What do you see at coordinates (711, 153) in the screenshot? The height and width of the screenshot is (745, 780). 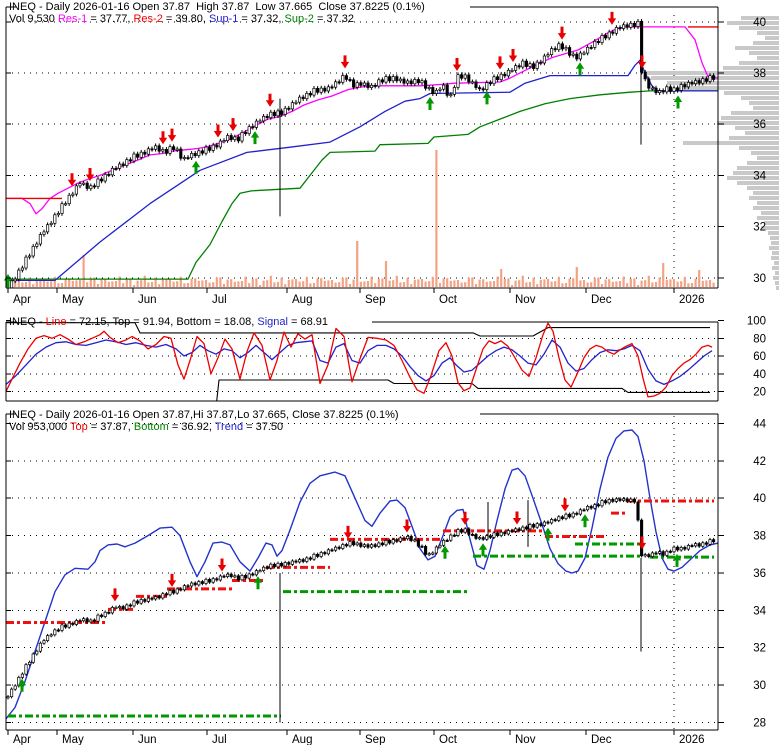 I see `volume-by-price-histogram` at bounding box center [711, 153].